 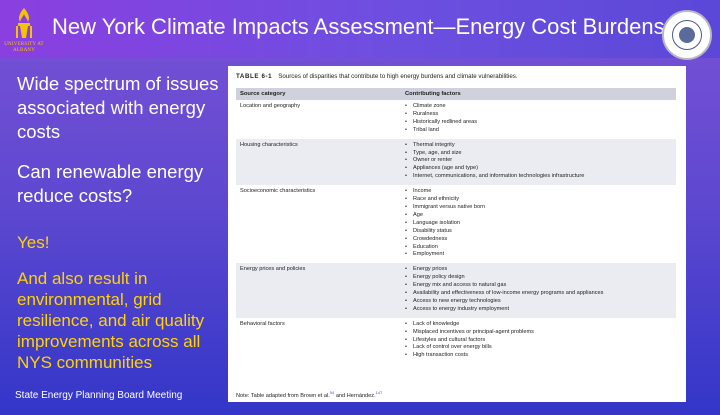 What do you see at coordinates (538, 123) in the screenshot?
I see `factor-item: Historically redlined areas` at bounding box center [538, 123].